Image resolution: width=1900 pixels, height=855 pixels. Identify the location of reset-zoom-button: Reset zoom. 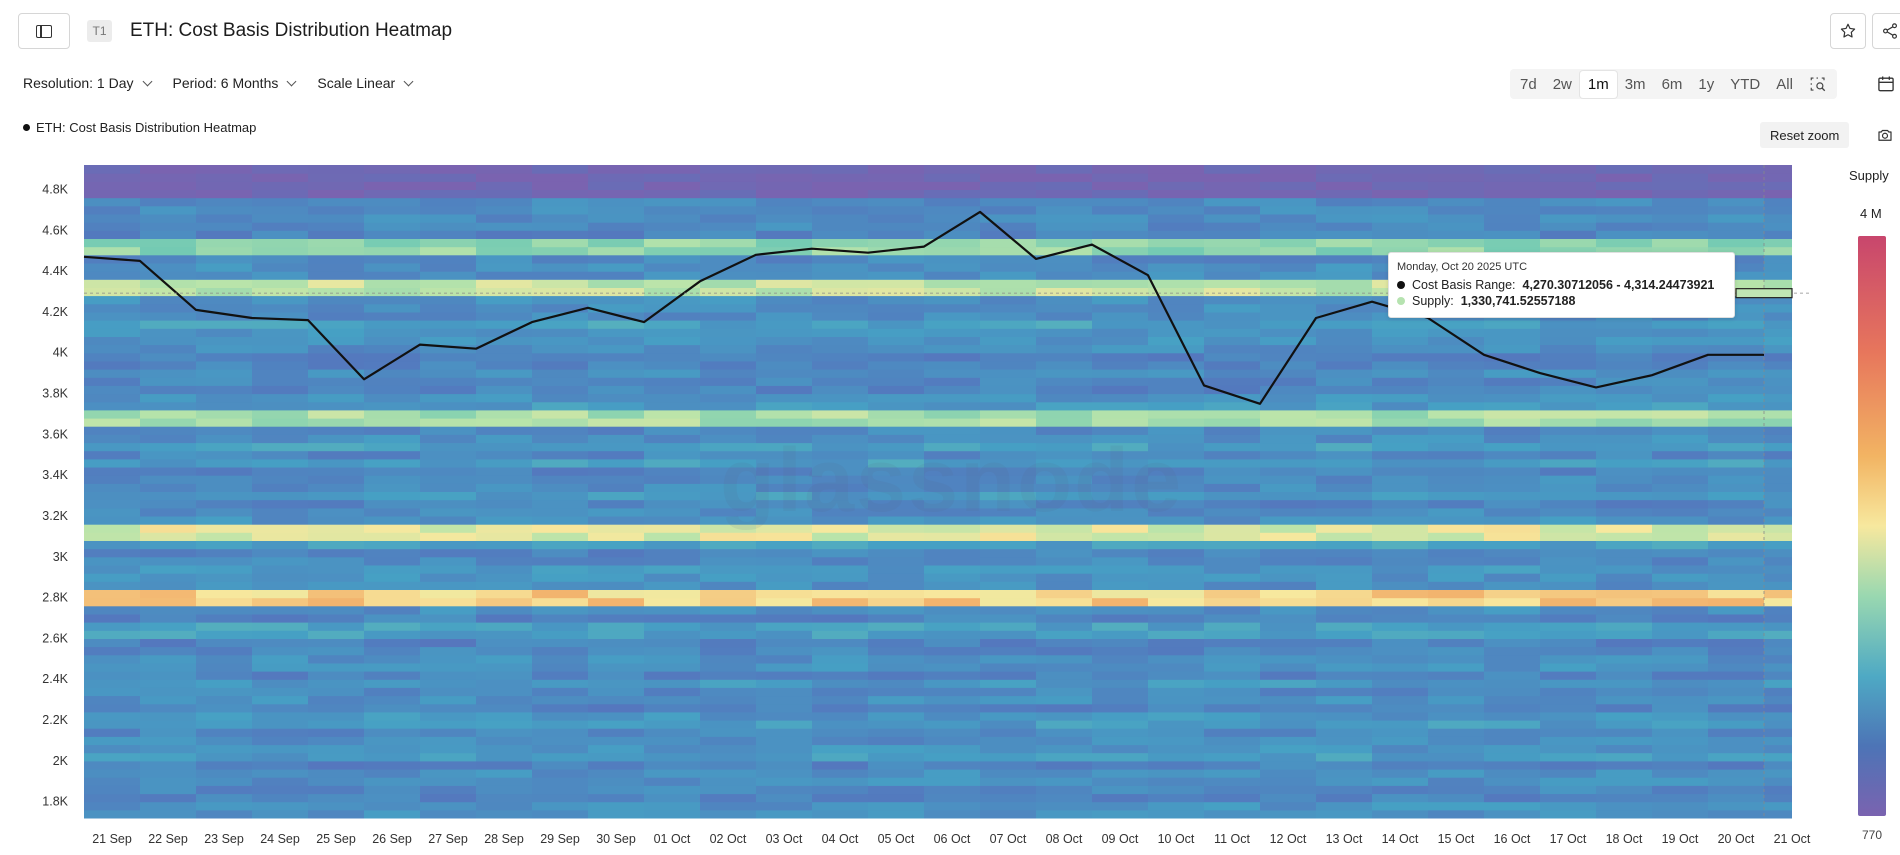
(1805, 135).